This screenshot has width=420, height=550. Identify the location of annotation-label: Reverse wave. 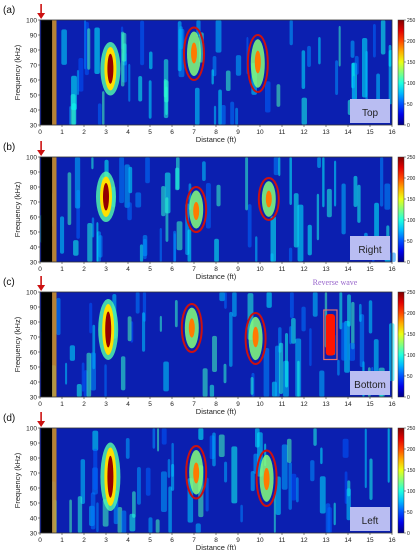
(335, 282).